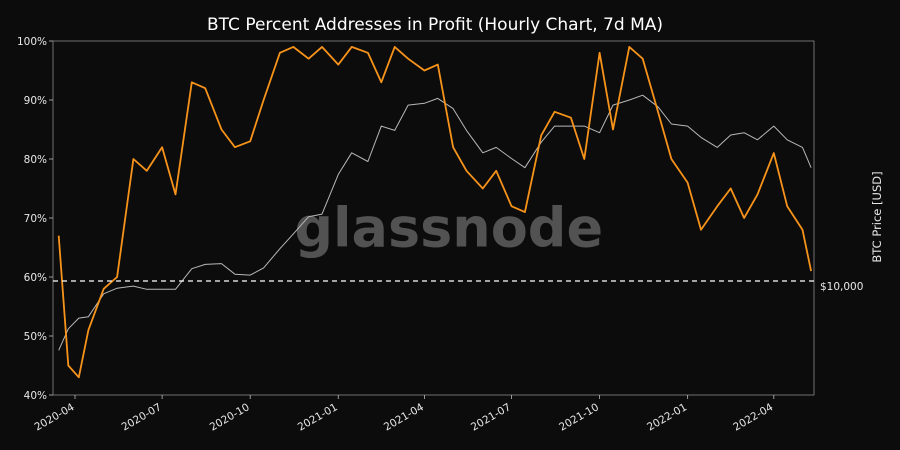  I want to click on x-tick-label: 2021-07, so click(491, 417).